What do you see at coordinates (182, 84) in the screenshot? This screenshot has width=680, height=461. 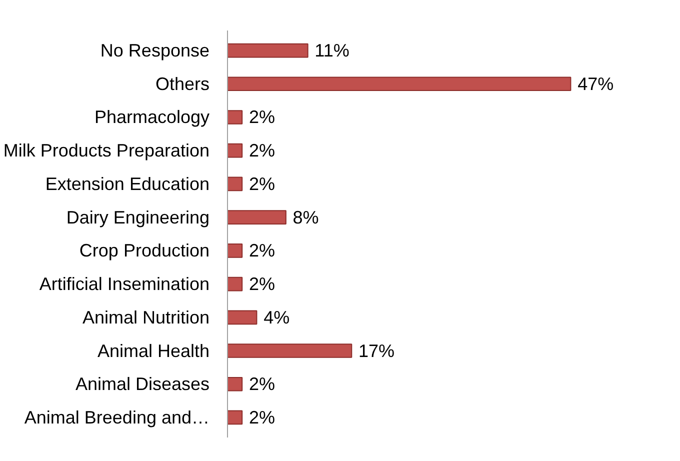 I see `y-tick-label: Others` at bounding box center [182, 84].